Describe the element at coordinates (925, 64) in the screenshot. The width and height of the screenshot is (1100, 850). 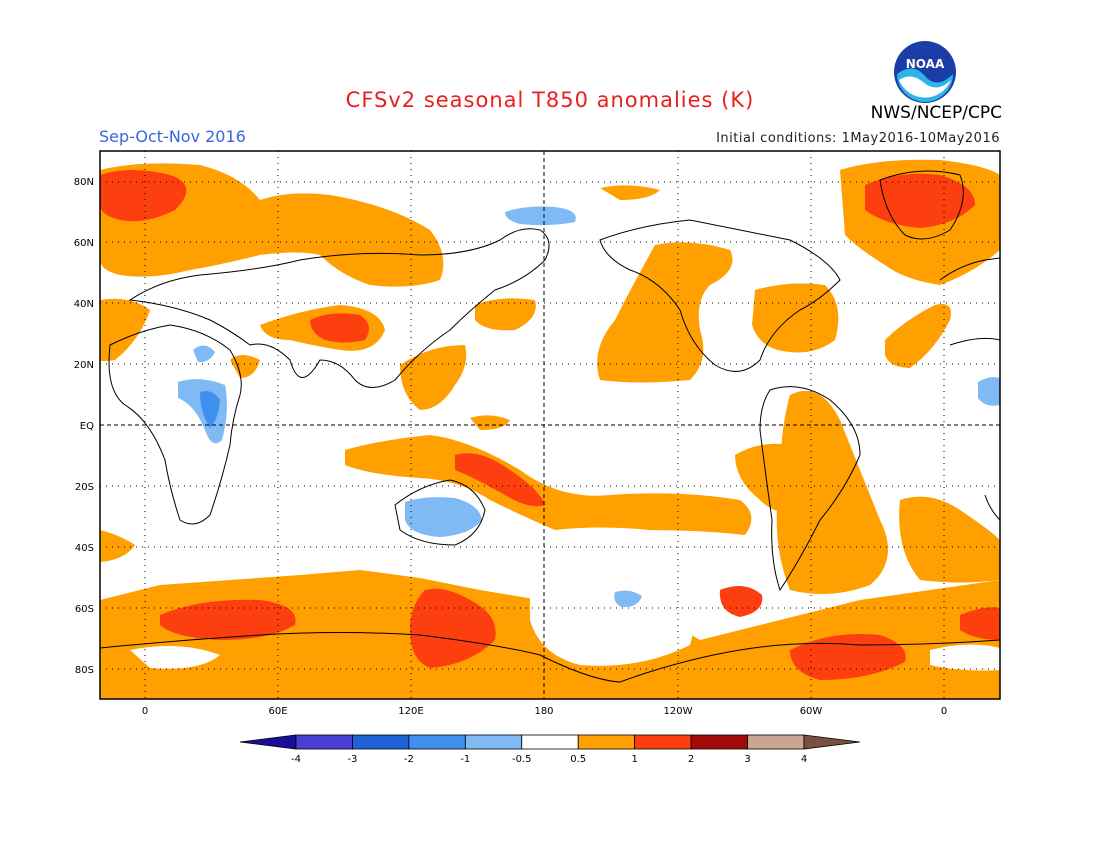
I see `logo-text: NOAA` at that location.